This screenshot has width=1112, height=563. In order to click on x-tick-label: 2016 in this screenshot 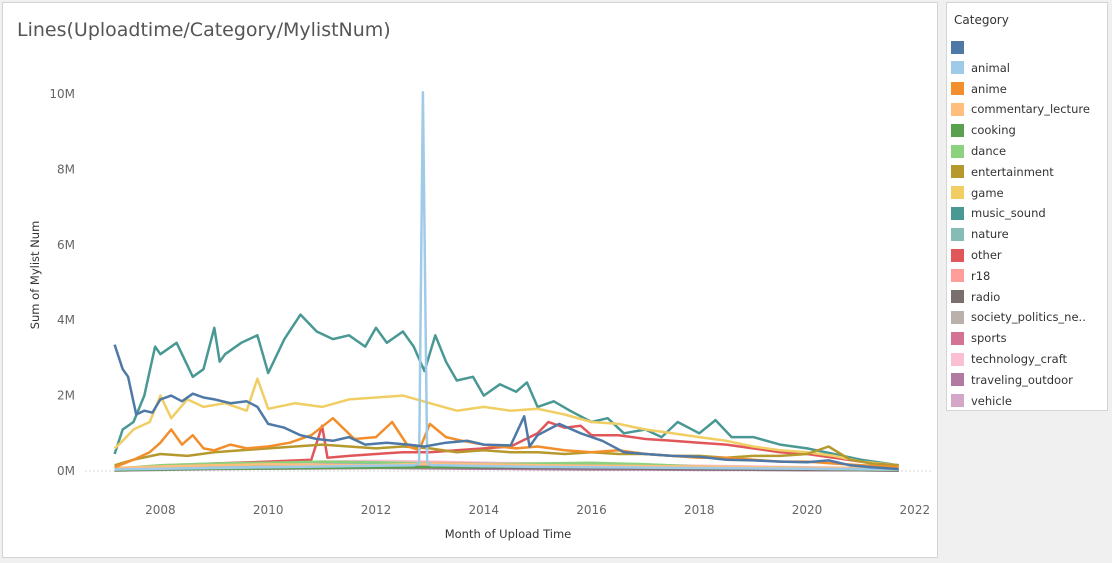, I will do `click(591, 510)`.